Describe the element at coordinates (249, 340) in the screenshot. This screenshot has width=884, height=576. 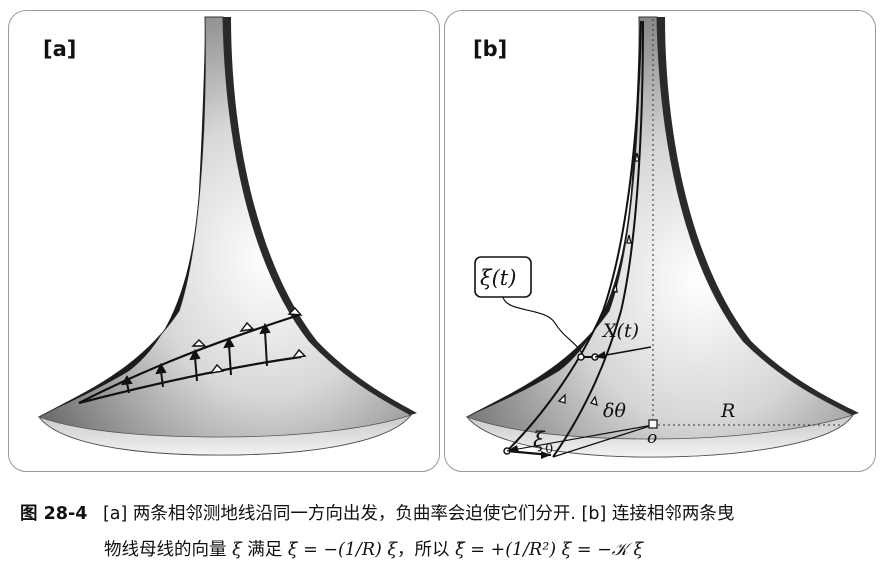
I see `geodesic-arrowheads` at that location.